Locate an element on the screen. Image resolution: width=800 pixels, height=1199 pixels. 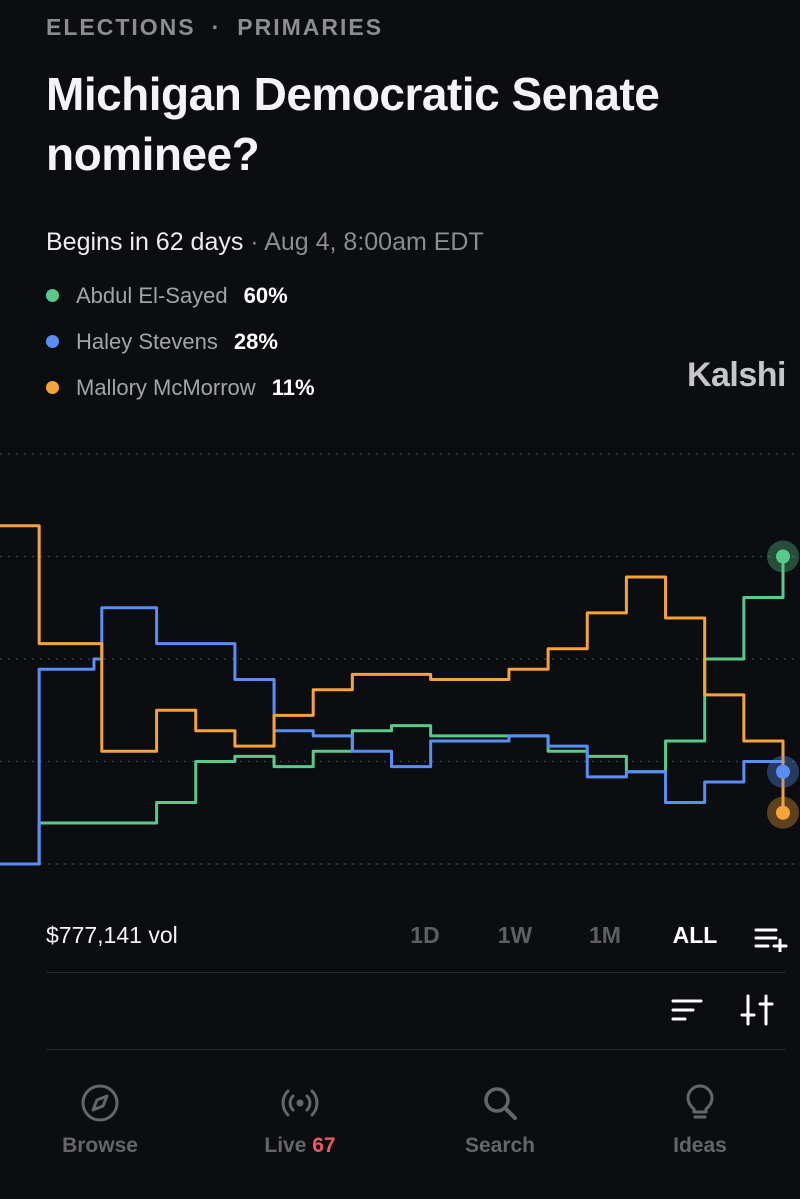
bottom-tab-bar: Browse Live 67 Search Ideas is located at coordinates (400, 1128).